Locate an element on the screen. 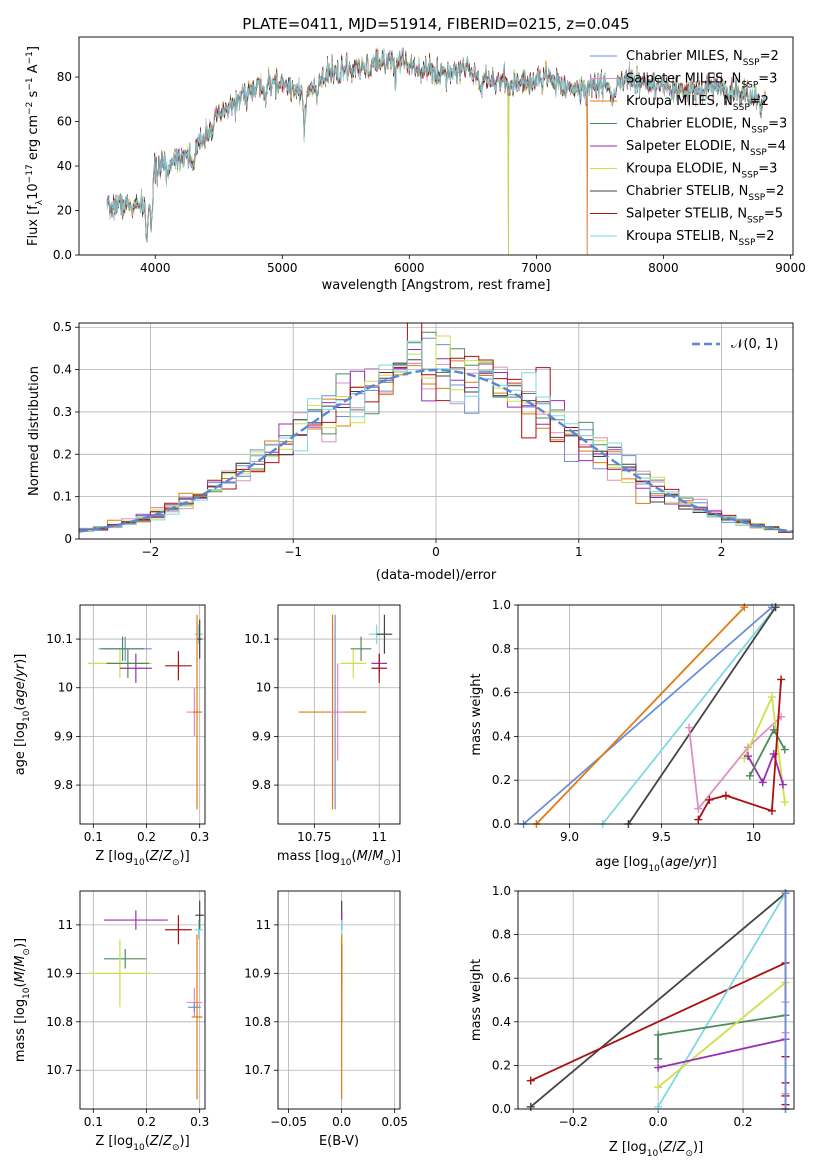 Image resolution: width=819 pixels, height=1170 pixels. label-part: (data-model)/error is located at coordinates (436, 575).